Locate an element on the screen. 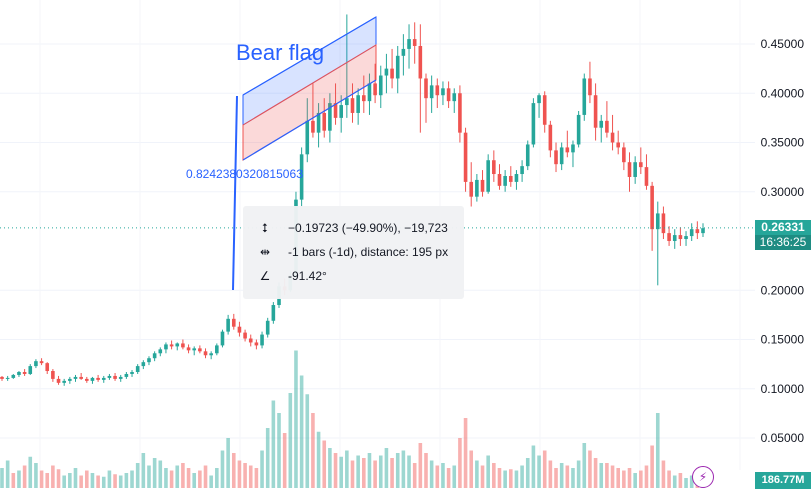 This screenshot has height=490, width=811. bear-flag-label: Bear flag is located at coordinates (280, 52).